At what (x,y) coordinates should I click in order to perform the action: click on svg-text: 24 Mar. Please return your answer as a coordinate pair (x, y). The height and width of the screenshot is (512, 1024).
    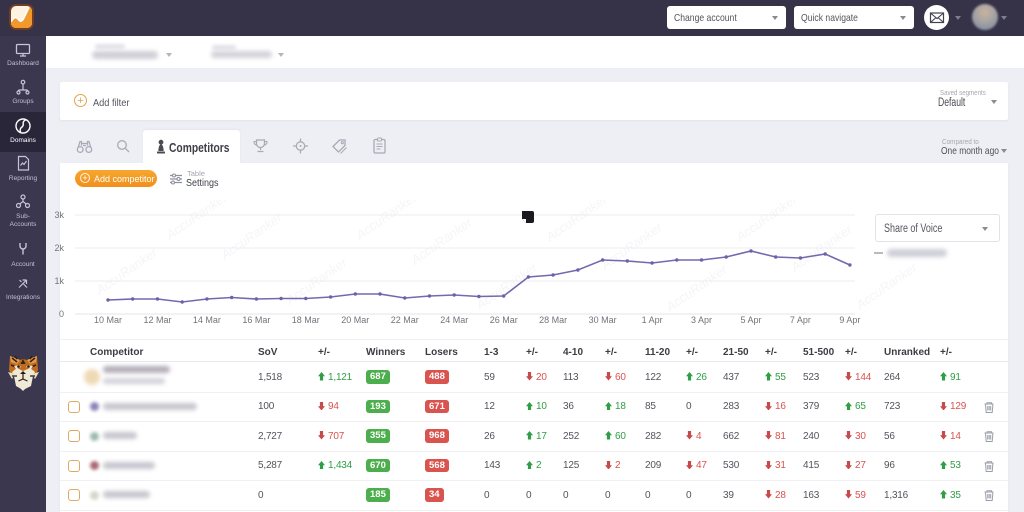
    Looking at the image, I should click on (454, 320).